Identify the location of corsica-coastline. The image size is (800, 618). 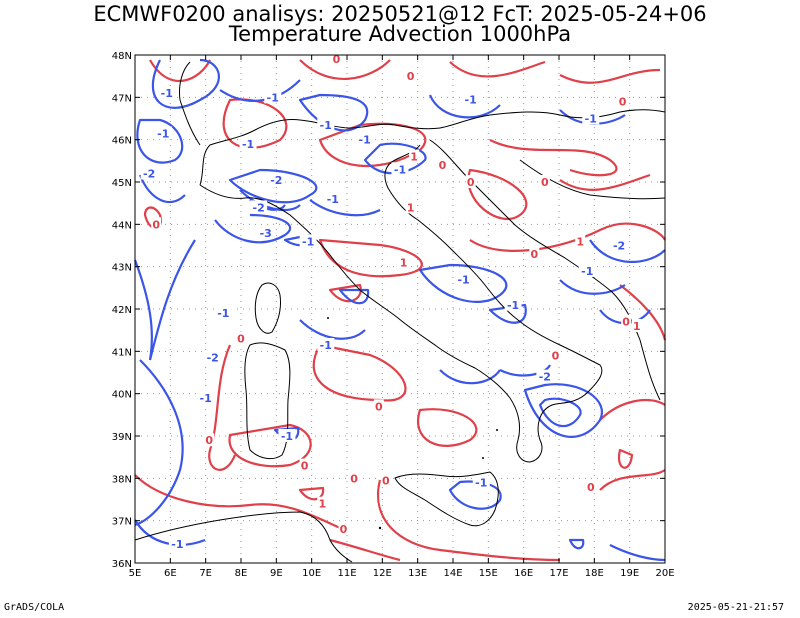
(267, 308).